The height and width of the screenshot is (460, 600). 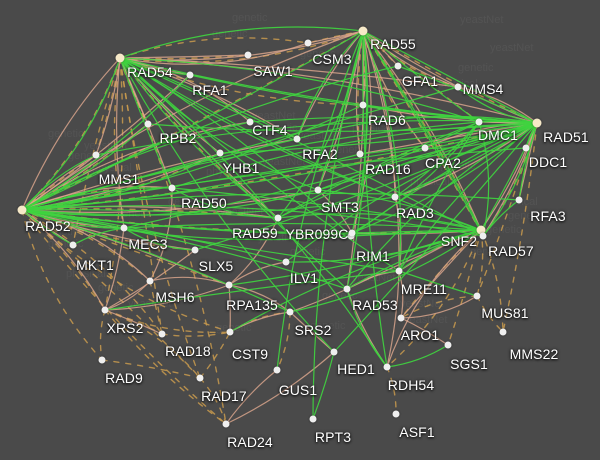 What do you see at coordinates (398, 66) in the screenshot?
I see `graph-node-gfa1` at bounding box center [398, 66].